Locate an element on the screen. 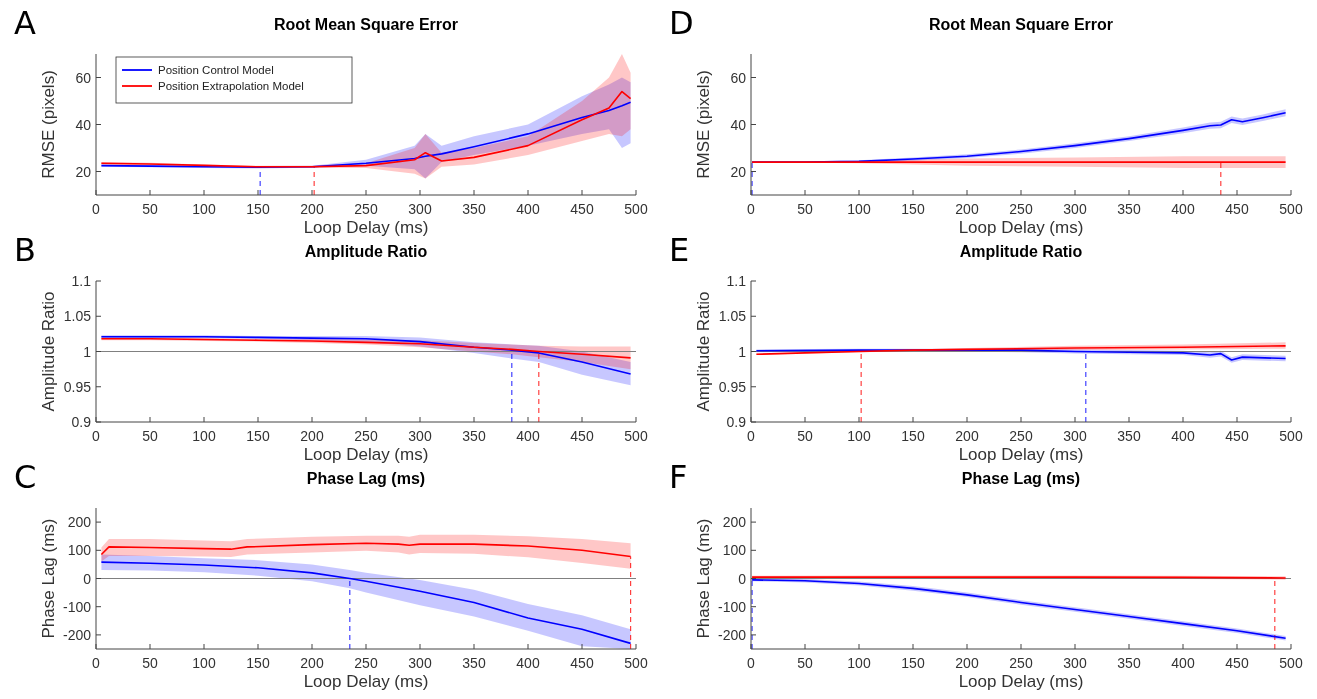 The width and height of the screenshot is (1317, 699). text: F is located at coordinates (678, 477).